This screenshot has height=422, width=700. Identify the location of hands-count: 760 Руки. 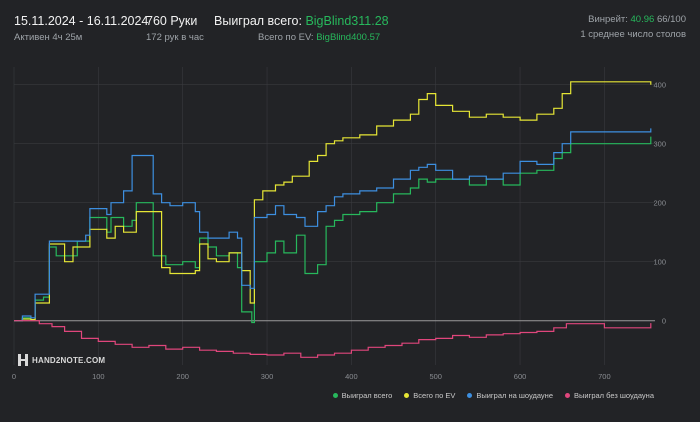
(172, 21).